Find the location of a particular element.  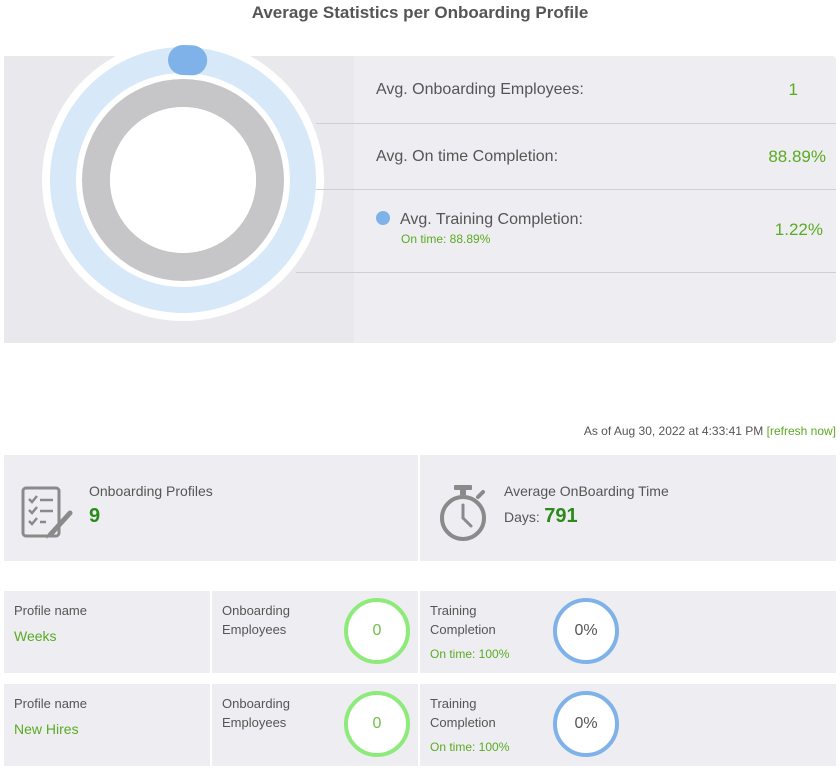

stat-label: Avg. On time Completion: is located at coordinates (467, 156).